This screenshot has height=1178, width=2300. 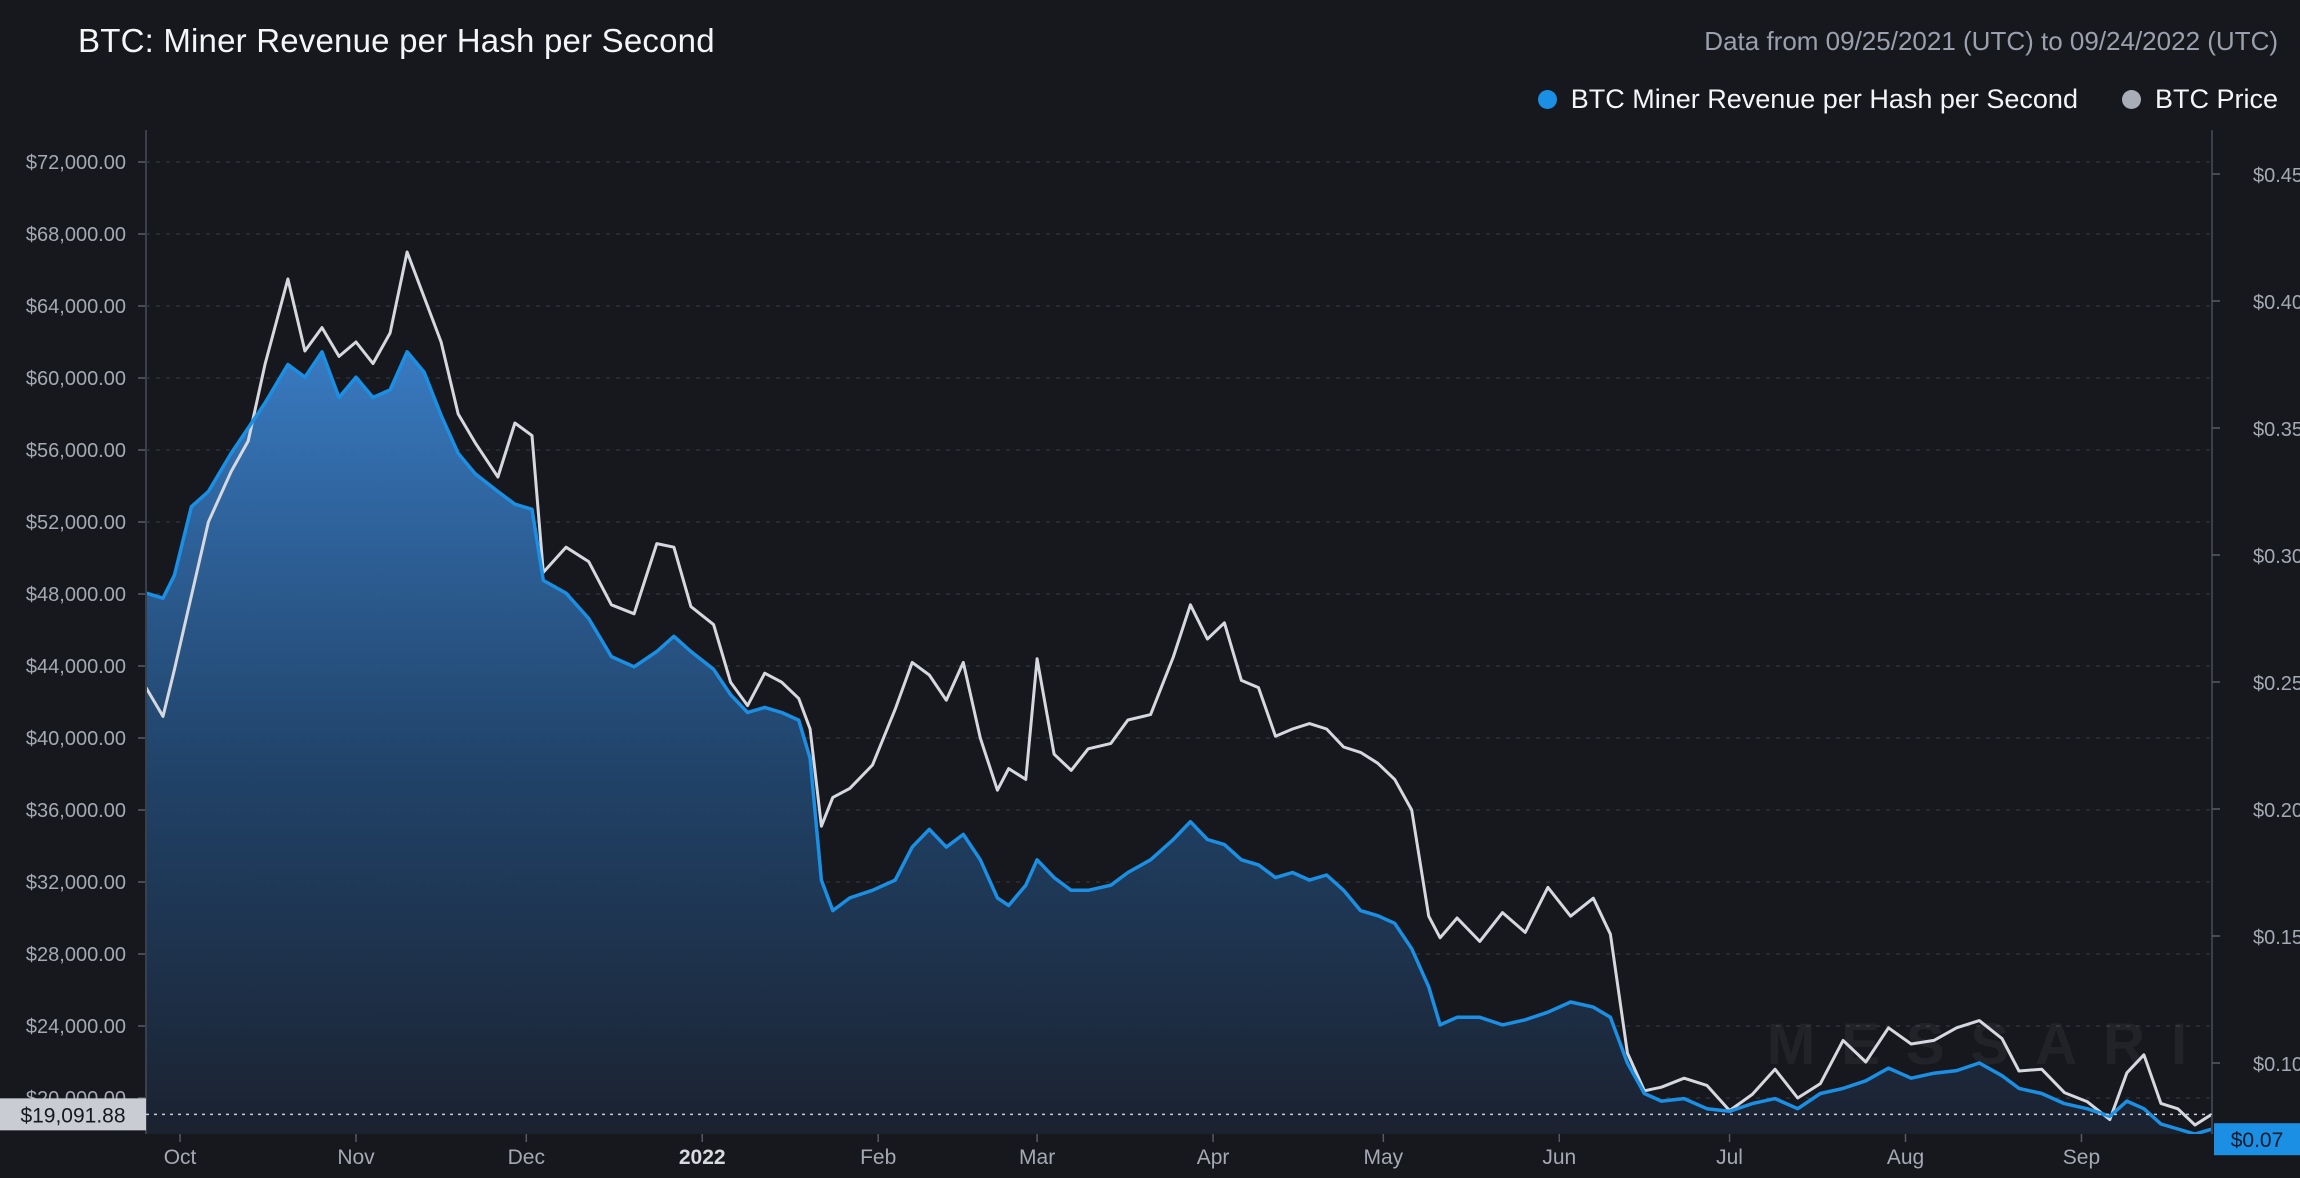 I want to click on x-axis-tick: Apr, so click(x=1213, y=1157).